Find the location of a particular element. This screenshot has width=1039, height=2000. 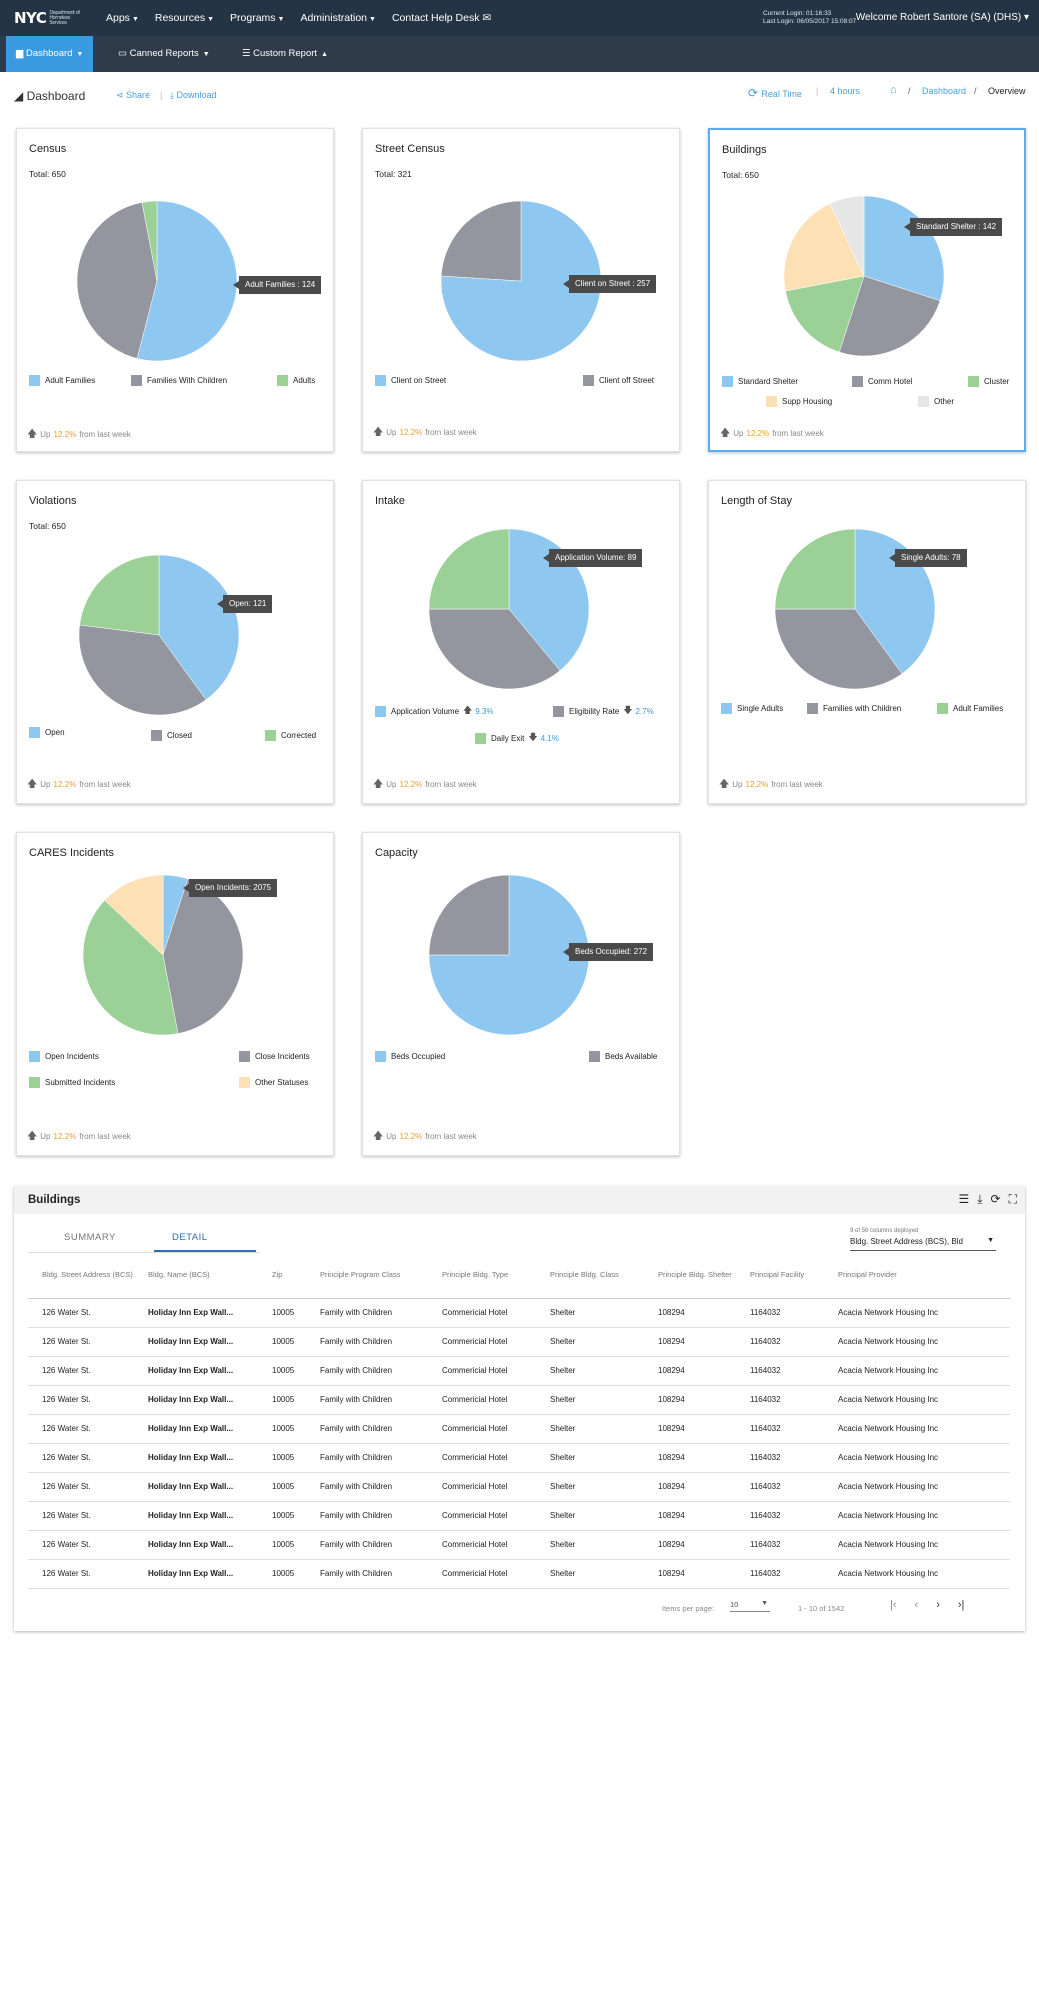

pie-slice-comm-hotel is located at coordinates (889, 315).